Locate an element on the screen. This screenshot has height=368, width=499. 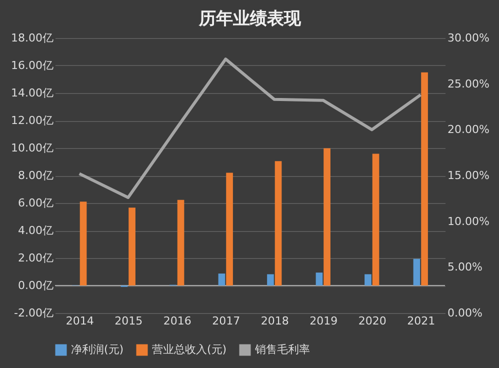
x-tick-label: 2016 is located at coordinates (177, 321).